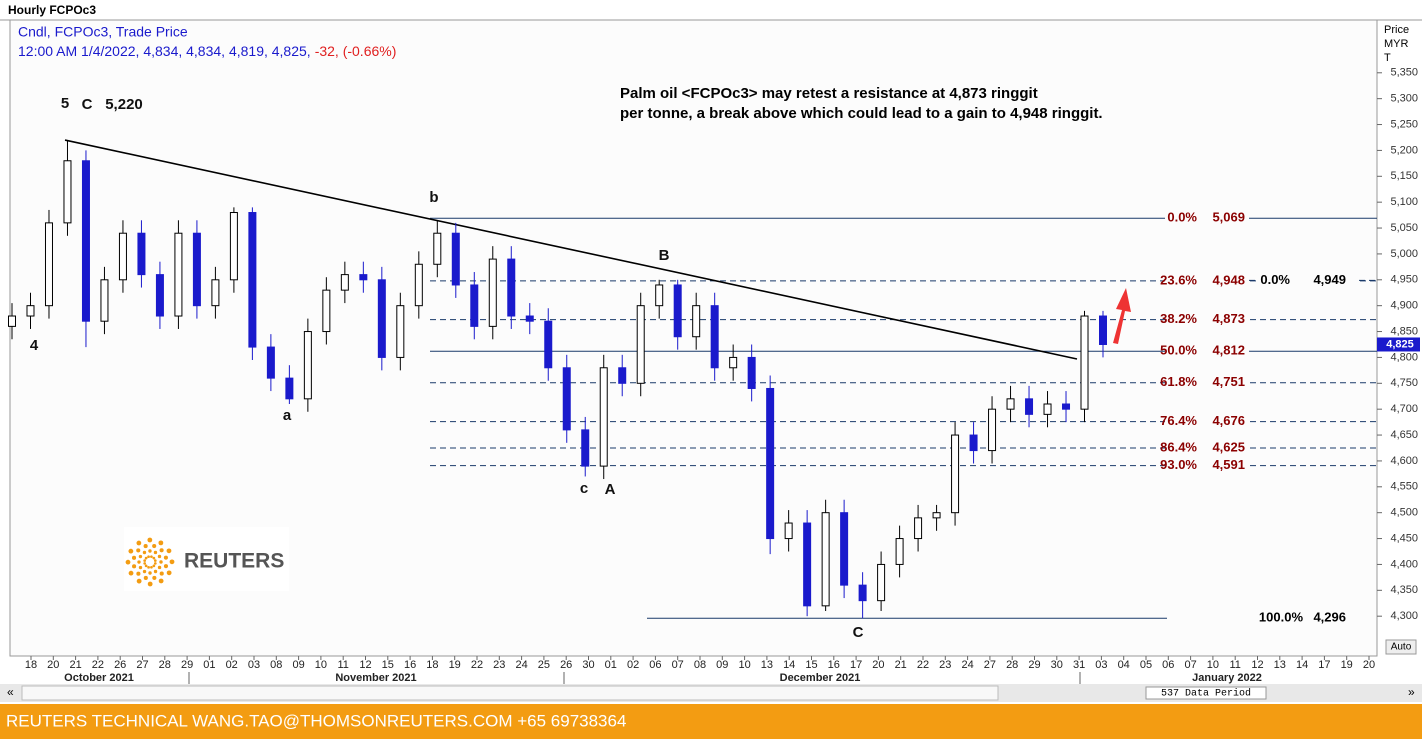 The width and height of the screenshot is (1422, 739). I want to click on fib-value: 4,591, so click(1228, 464).